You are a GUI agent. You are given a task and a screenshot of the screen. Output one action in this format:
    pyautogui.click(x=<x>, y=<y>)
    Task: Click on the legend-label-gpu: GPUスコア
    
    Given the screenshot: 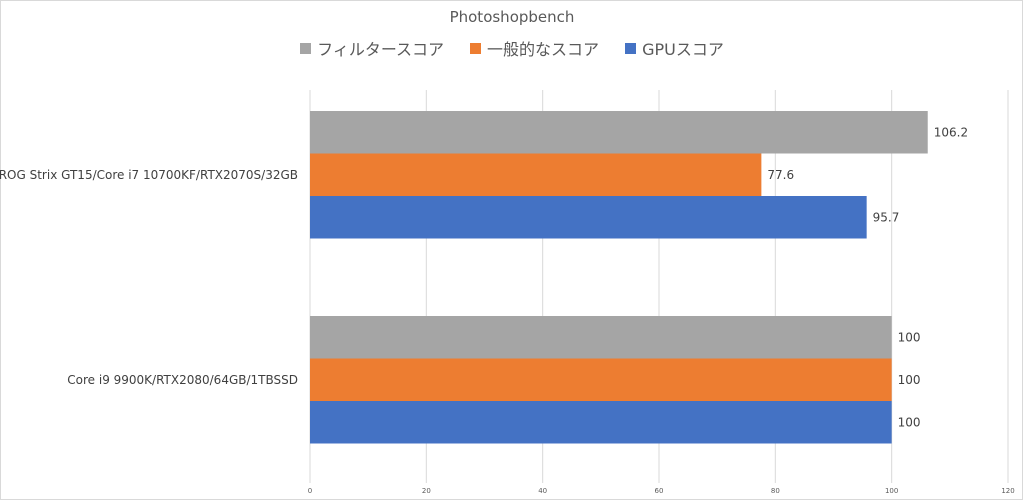 What is the action you would take?
    pyautogui.click(x=683, y=49)
    